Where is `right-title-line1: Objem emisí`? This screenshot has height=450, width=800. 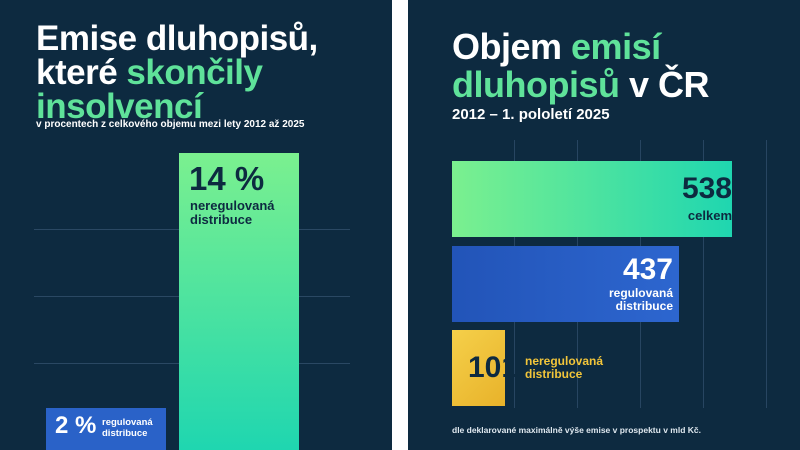 right-title-line1: Objem emisí is located at coordinates (580, 47).